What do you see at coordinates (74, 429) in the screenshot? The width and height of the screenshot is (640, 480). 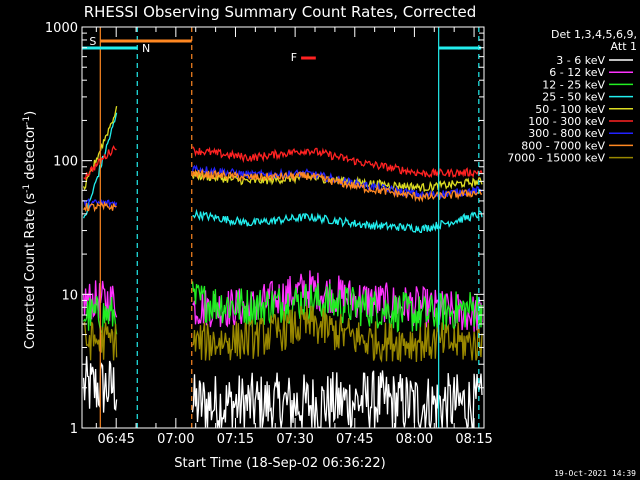 I see `y-tick-label: 1` at bounding box center [74, 429].